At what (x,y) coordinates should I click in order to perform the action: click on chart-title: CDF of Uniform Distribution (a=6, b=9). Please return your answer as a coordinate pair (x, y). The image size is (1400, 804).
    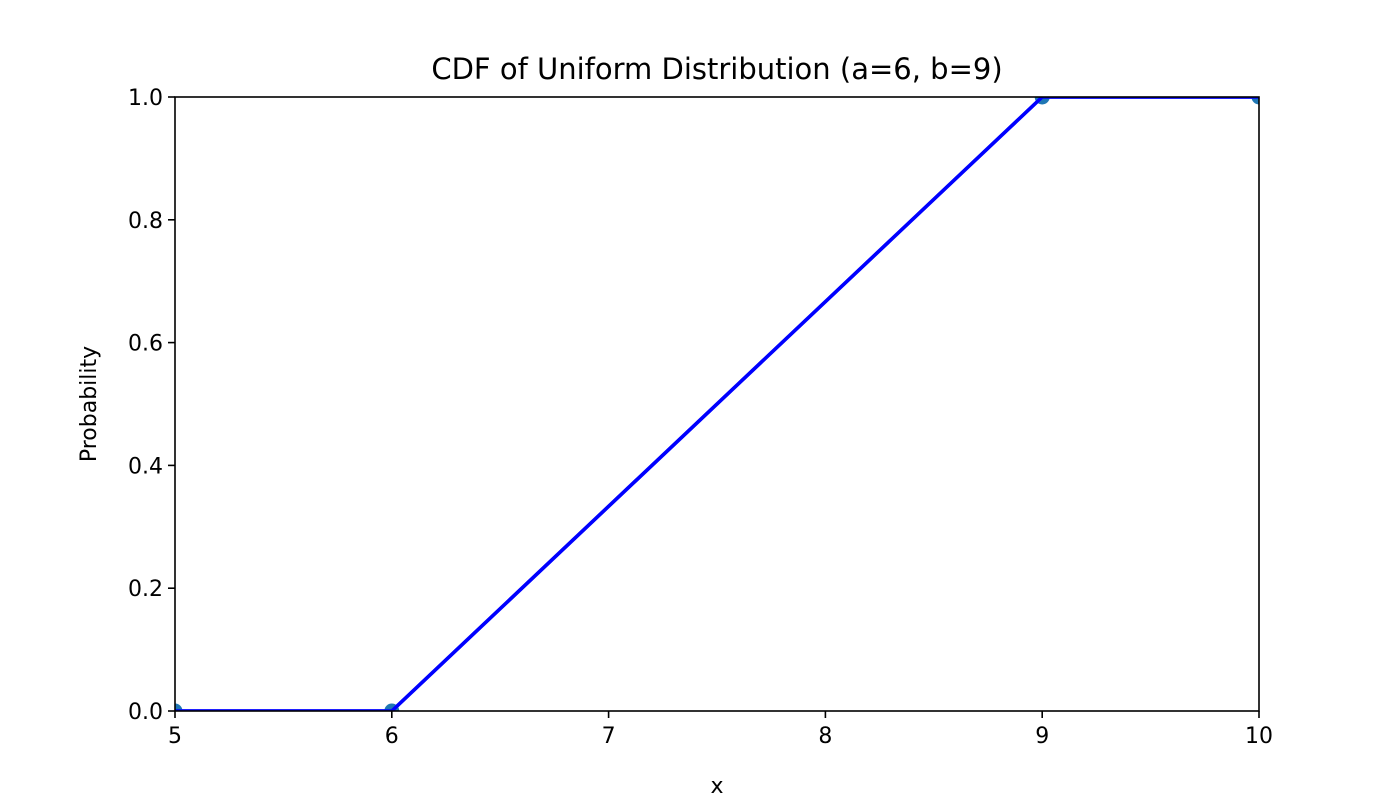
    Looking at the image, I should click on (716, 69).